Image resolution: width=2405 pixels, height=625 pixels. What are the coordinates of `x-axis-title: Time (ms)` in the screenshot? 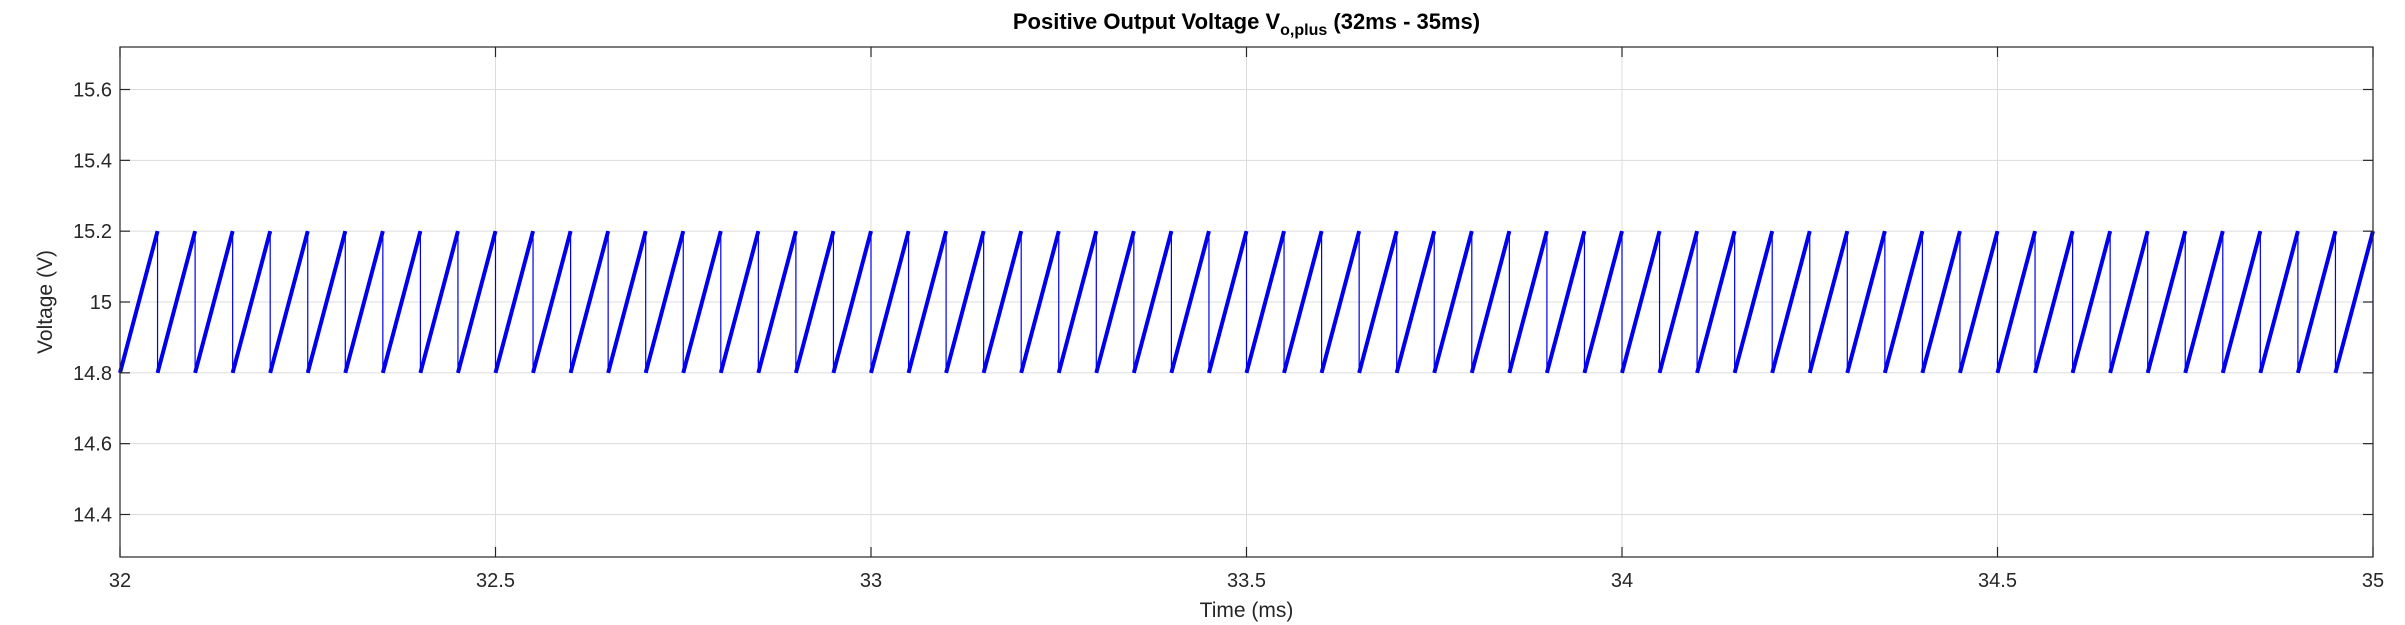 It's located at (1247, 610).